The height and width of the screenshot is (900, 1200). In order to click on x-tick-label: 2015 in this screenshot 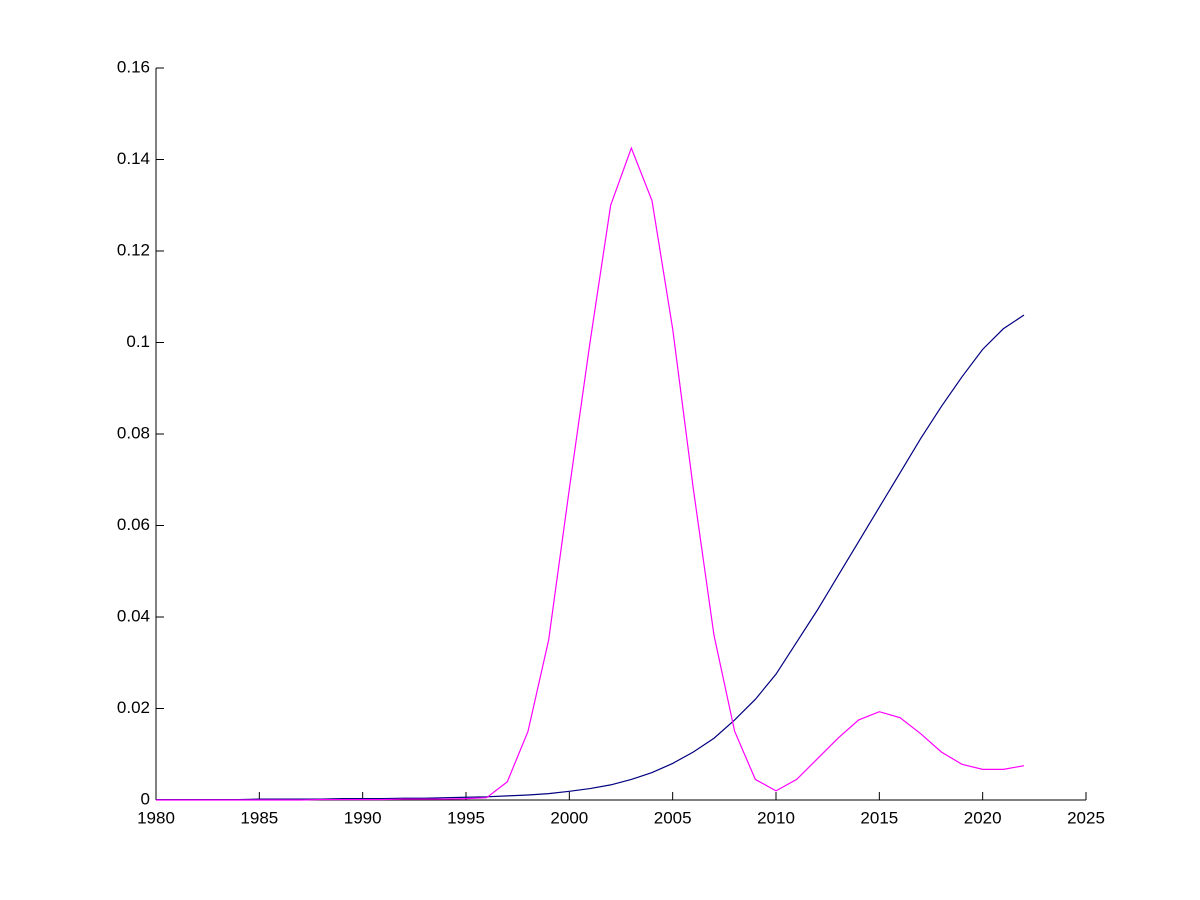, I will do `click(879, 817)`.